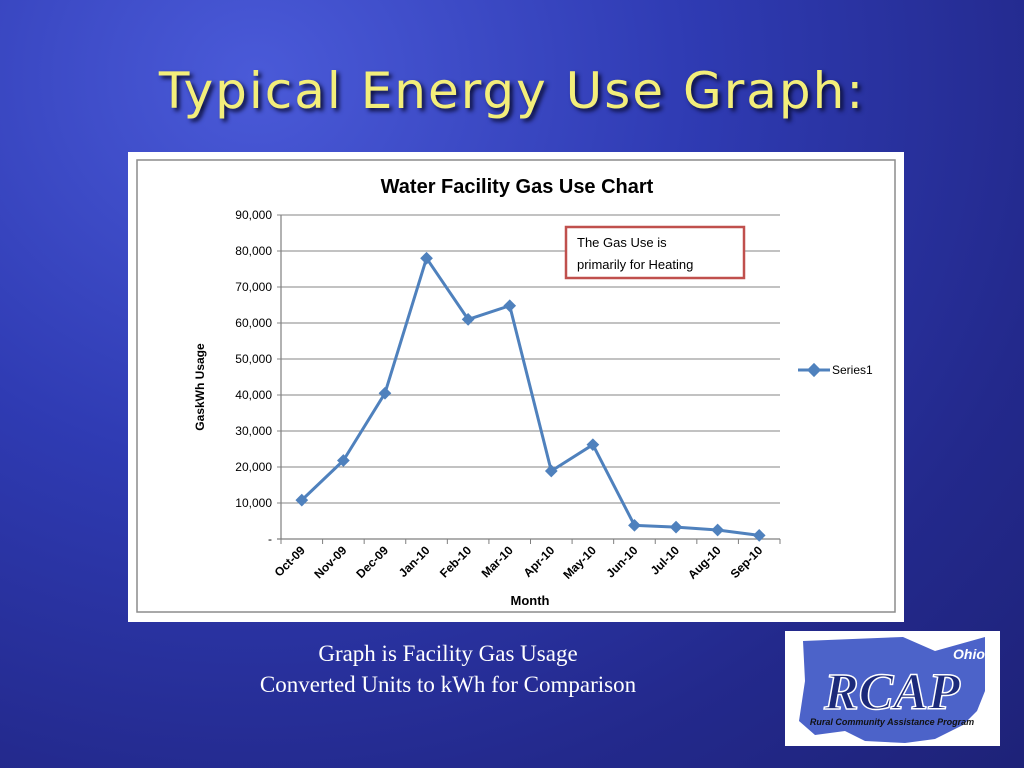 Image resolution: width=1024 pixels, height=768 pixels. What do you see at coordinates (969, 654) in the screenshot?
I see `logo-state-text: Ohio` at bounding box center [969, 654].